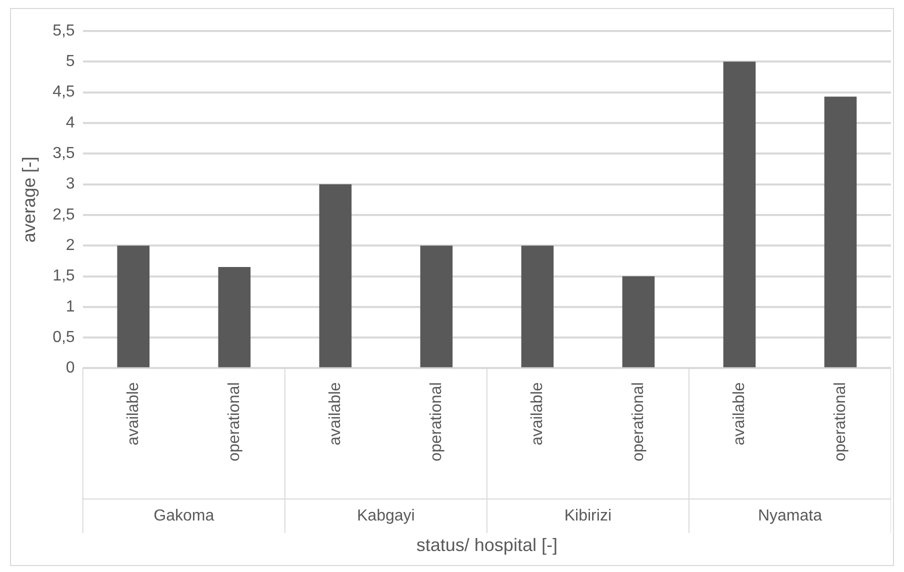 This screenshot has width=904, height=572. Describe the element at coordinates (63, 153) in the screenshot. I see `y-tick-label: 3,5` at that location.